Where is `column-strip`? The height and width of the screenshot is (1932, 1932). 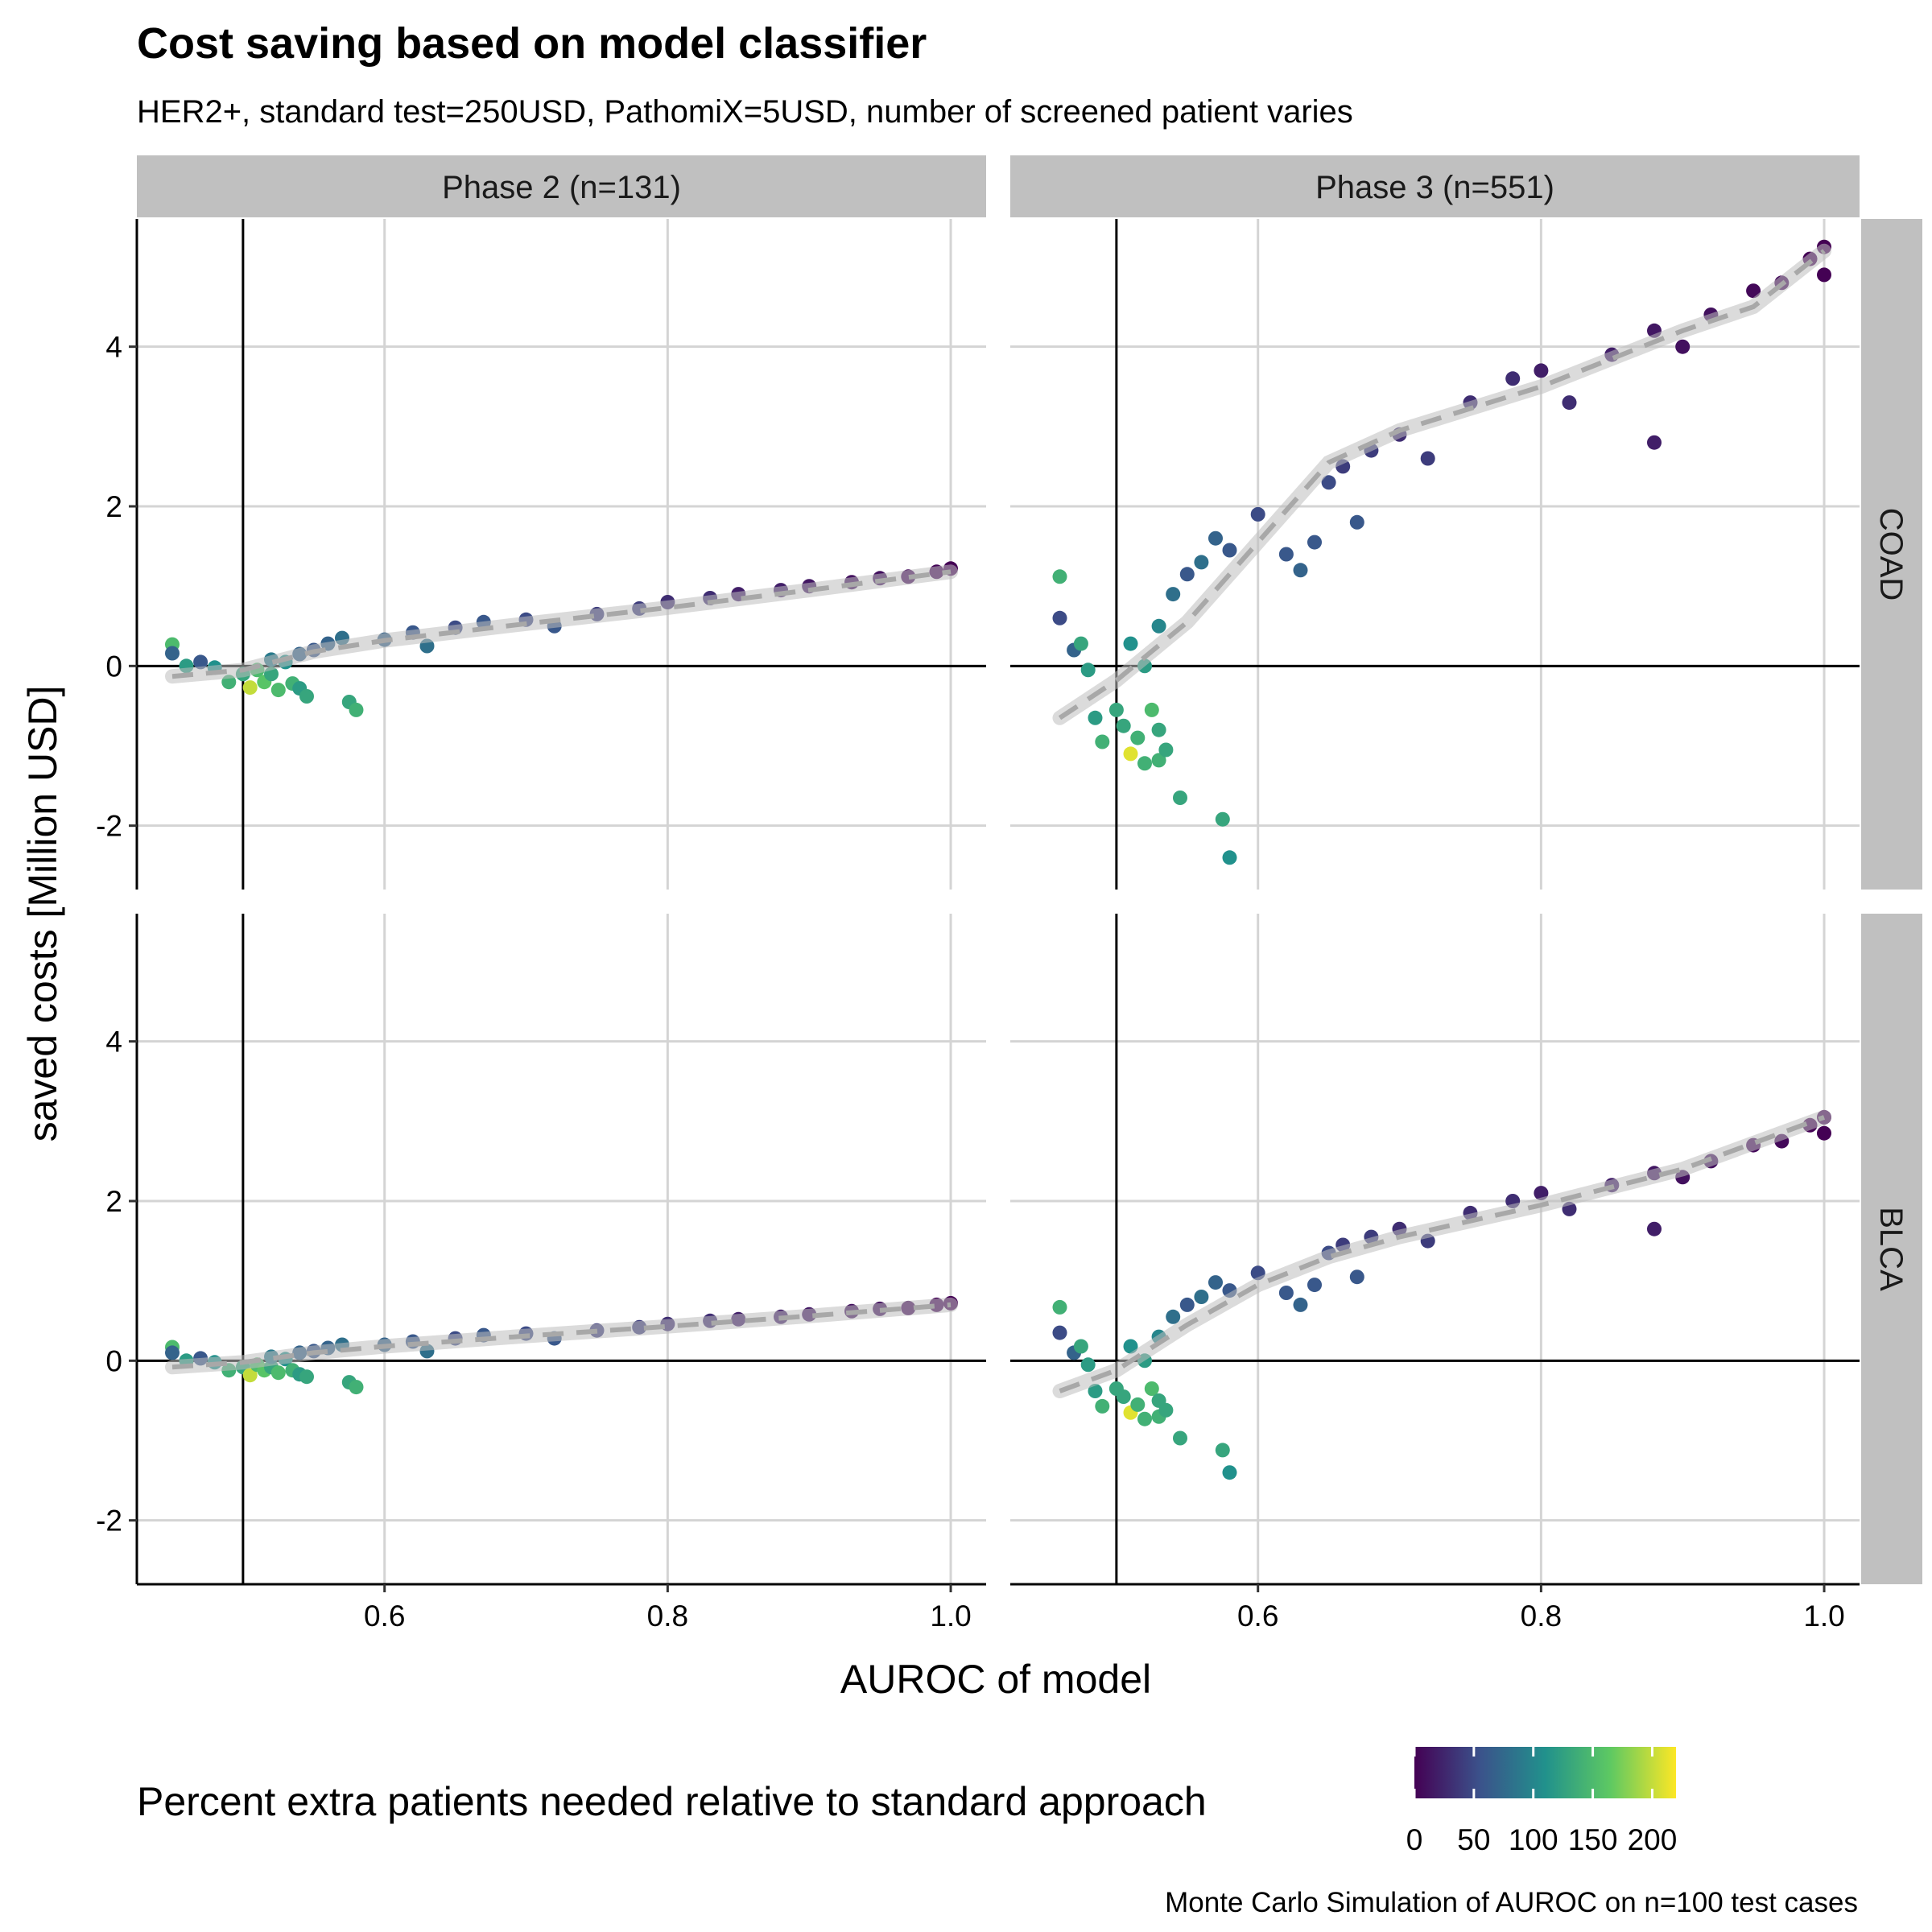
column-strip is located at coordinates (1435, 186).